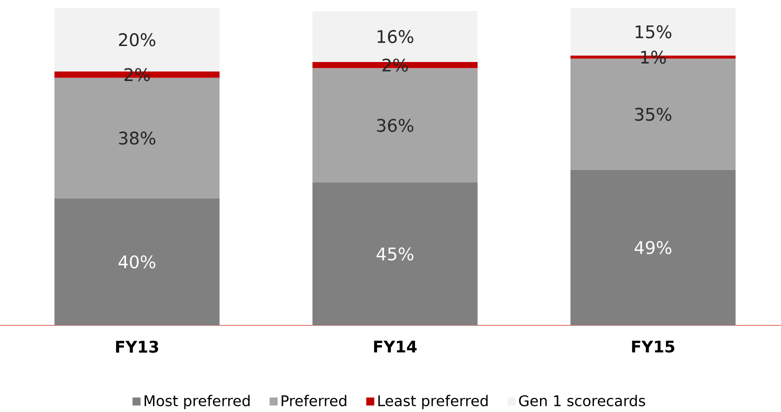 The width and height of the screenshot is (781, 412). What do you see at coordinates (395, 125) in the screenshot?
I see `data-label: 36%` at bounding box center [395, 125].